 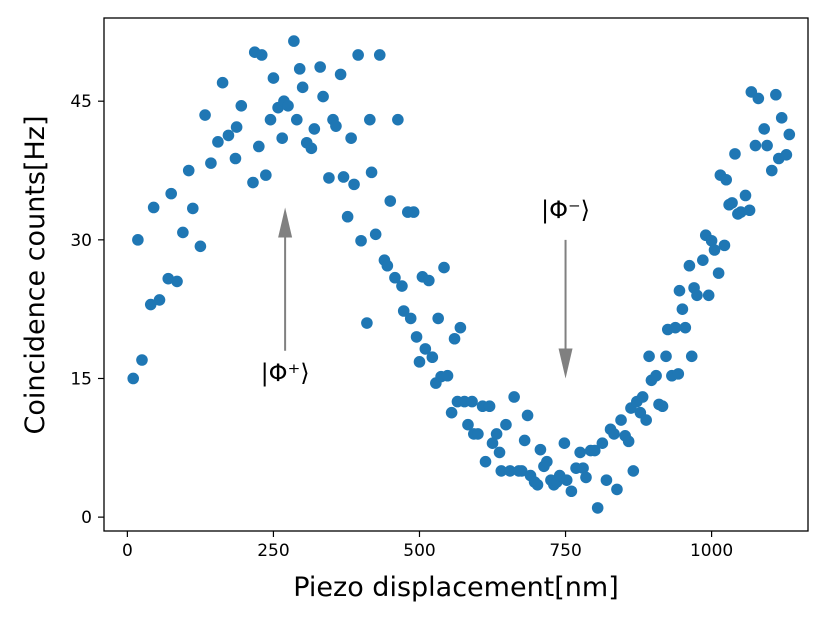 I want to click on y-tick-label: 45, so click(x=81, y=102).